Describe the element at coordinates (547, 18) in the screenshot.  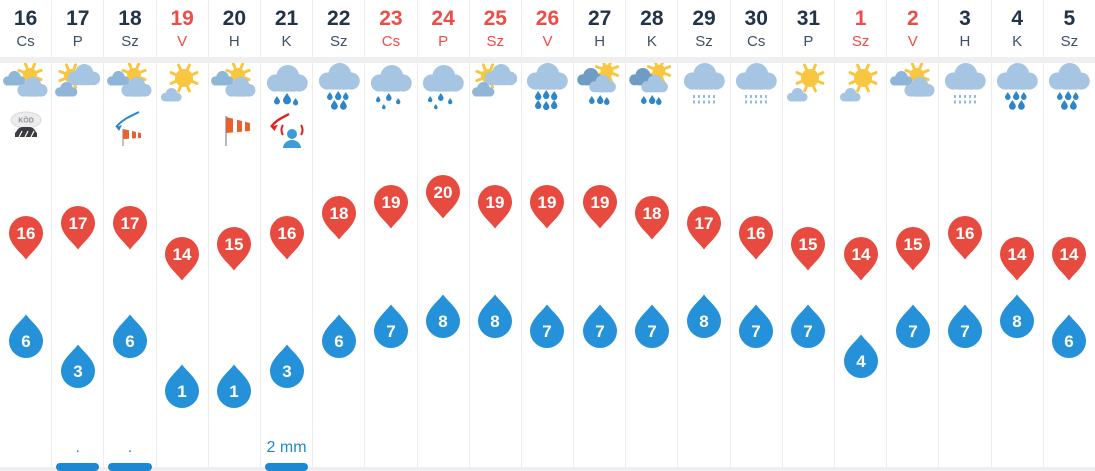
I see `date-label: 26` at that location.